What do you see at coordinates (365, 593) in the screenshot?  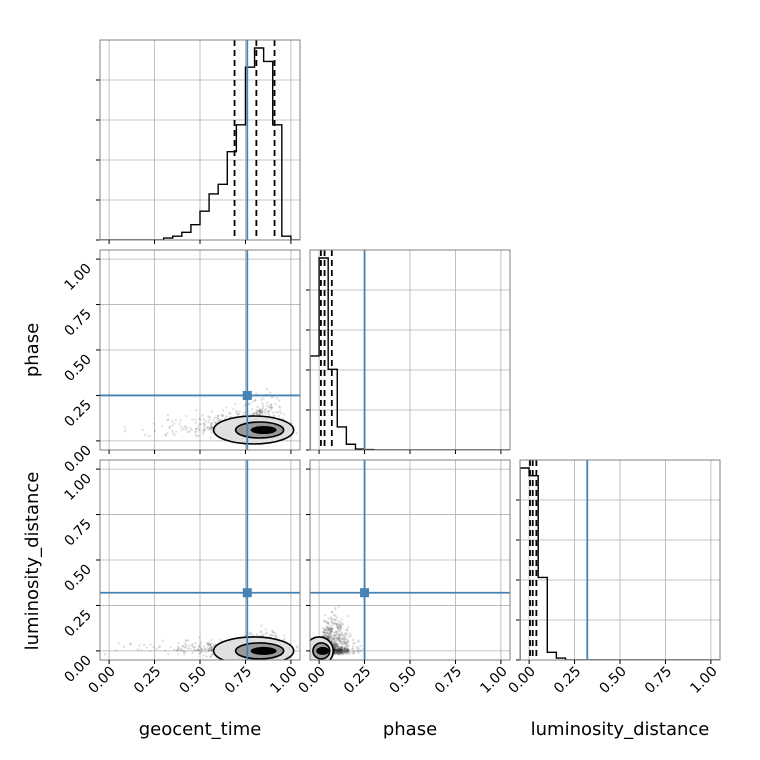 I see `injection-marker` at bounding box center [365, 593].